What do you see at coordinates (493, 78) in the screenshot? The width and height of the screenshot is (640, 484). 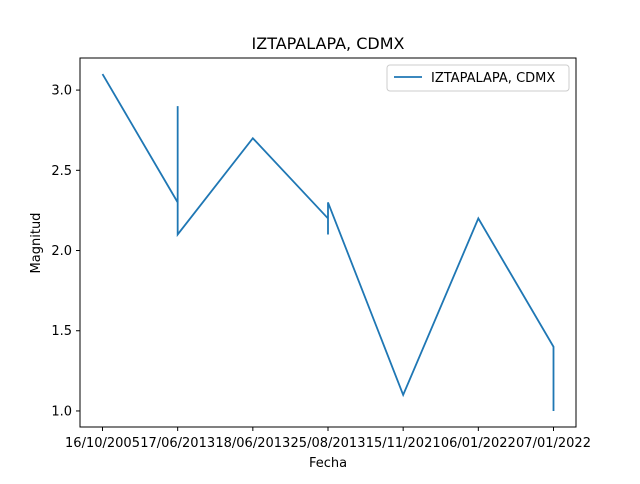 I see `legend-label: IZTAPALAPA, CDMX` at bounding box center [493, 78].